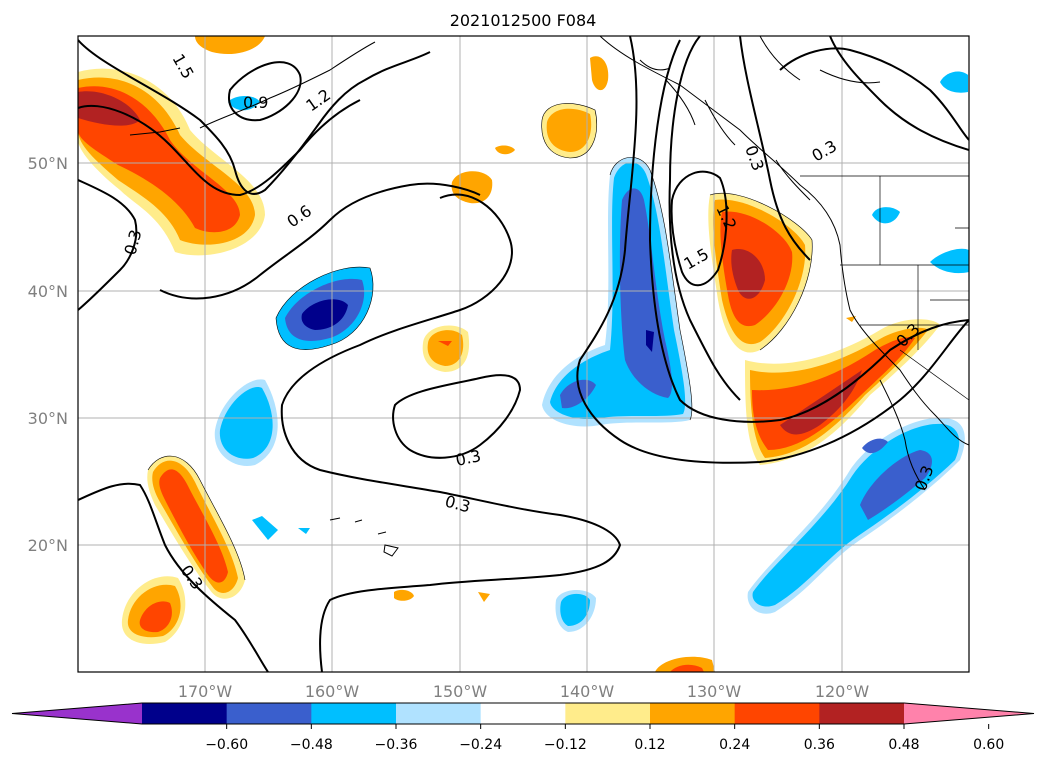  What do you see at coordinates (48, 545) in the screenshot?
I see `lat-tick-label: 20°N` at bounding box center [48, 545].